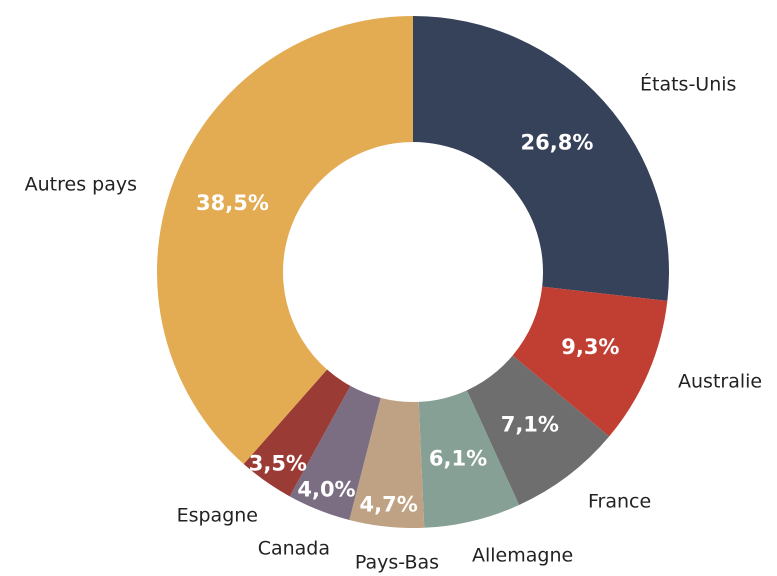  Describe the element at coordinates (389, 505) in the screenshot. I see `value-label: 4,7%` at that location.